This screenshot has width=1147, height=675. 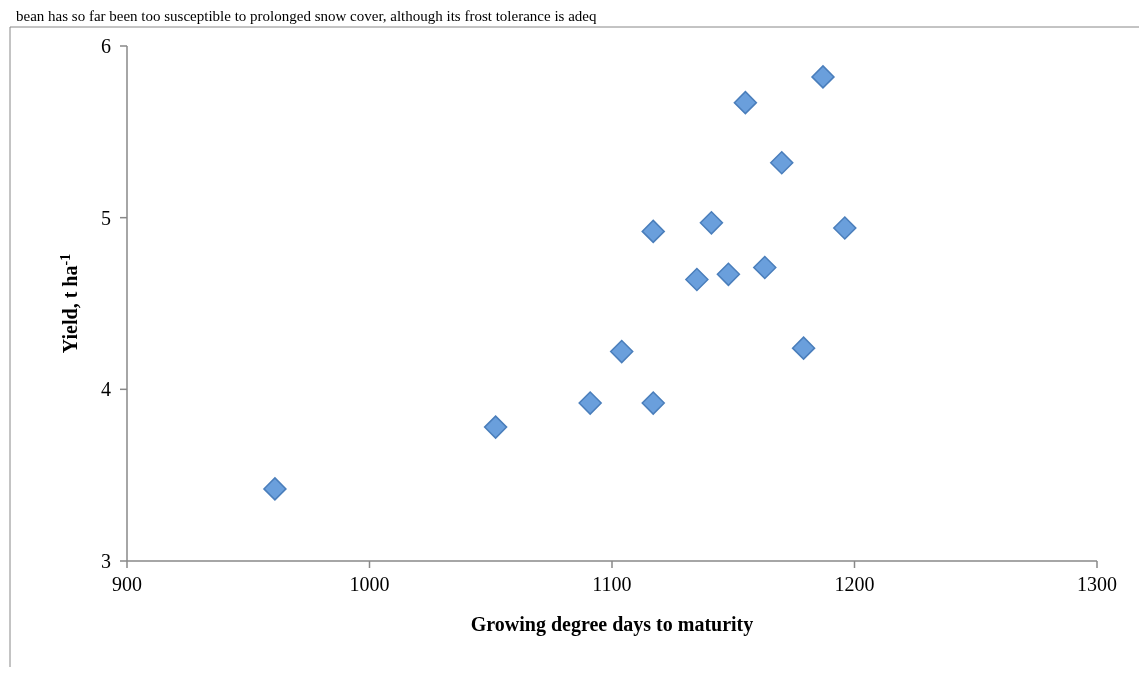 What do you see at coordinates (369, 584) in the screenshot?
I see `x-tick-label: 1000` at bounding box center [369, 584].